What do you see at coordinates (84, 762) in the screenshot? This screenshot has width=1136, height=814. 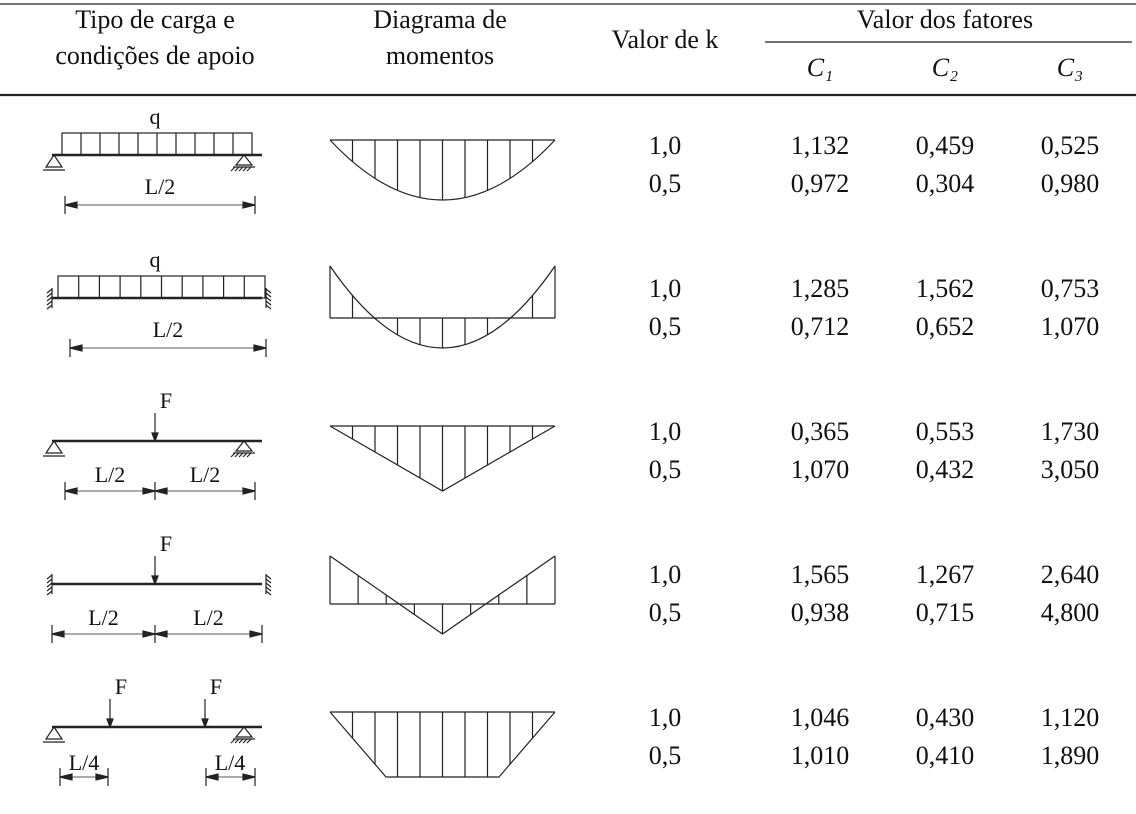 I see `dim-label: L/4` at bounding box center [84, 762].